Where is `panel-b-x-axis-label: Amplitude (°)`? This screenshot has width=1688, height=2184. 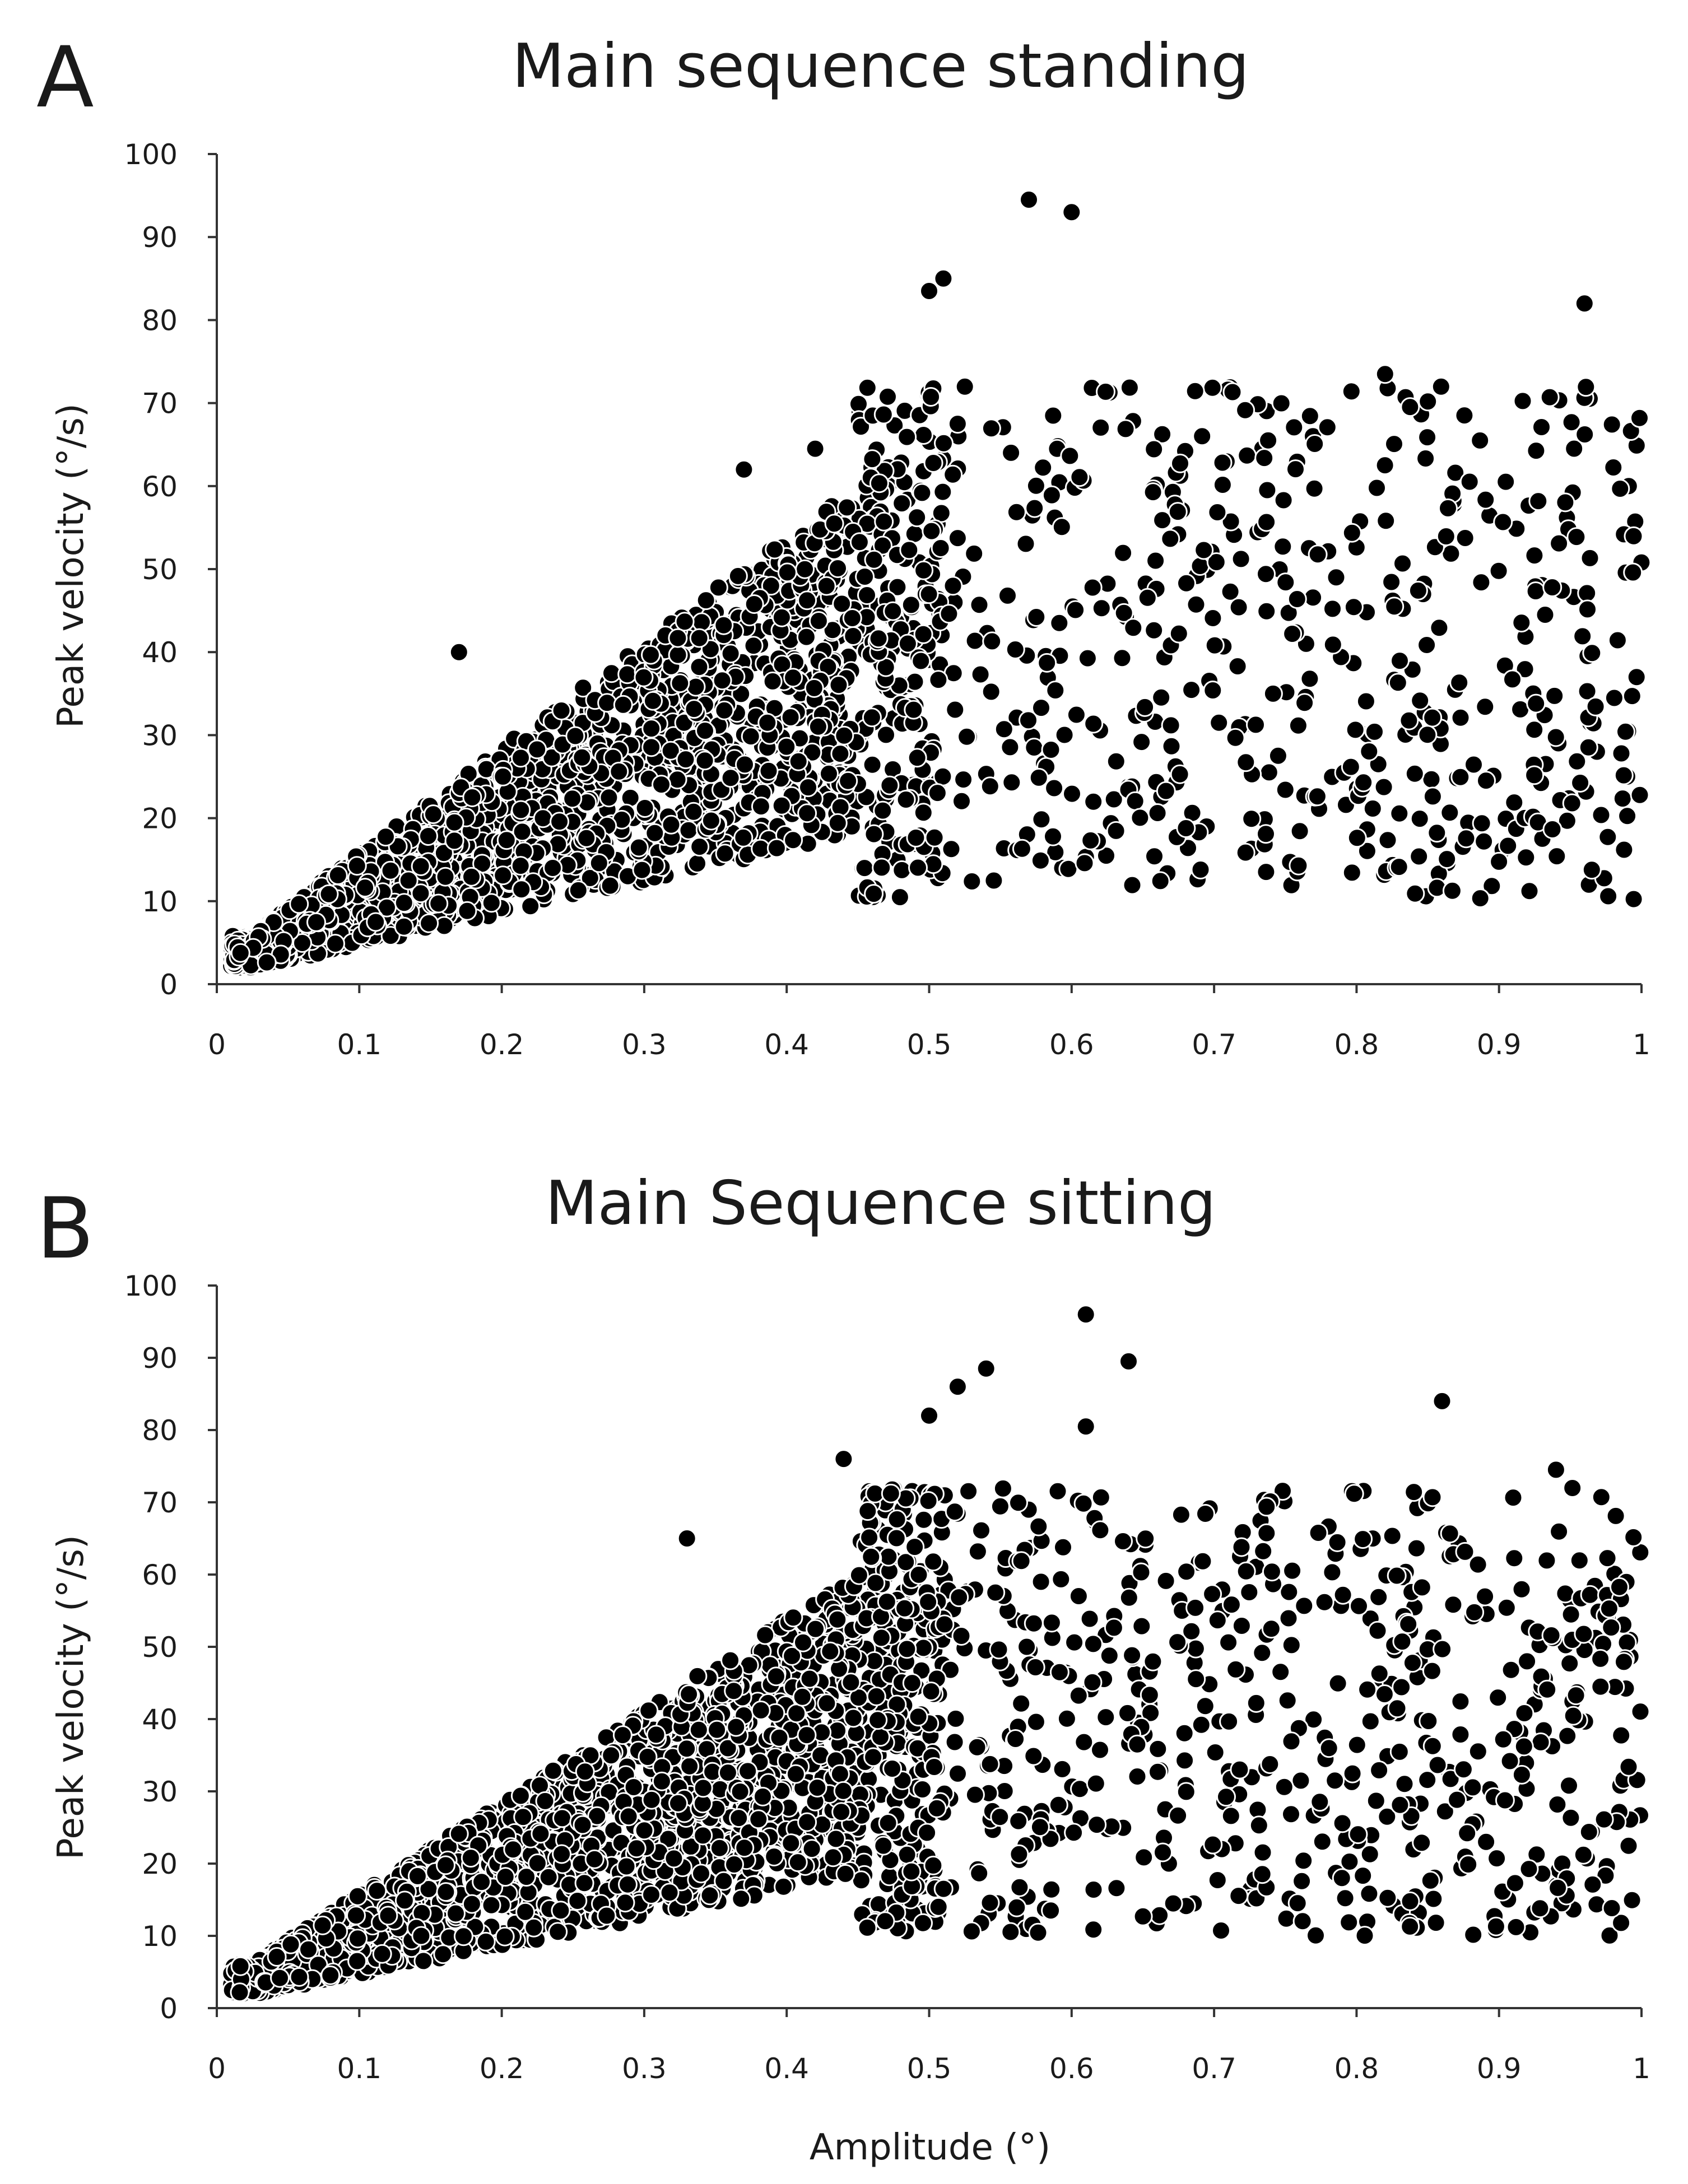
panel-b-x-axis-label: Amplitude (°) is located at coordinates (930, 2147).